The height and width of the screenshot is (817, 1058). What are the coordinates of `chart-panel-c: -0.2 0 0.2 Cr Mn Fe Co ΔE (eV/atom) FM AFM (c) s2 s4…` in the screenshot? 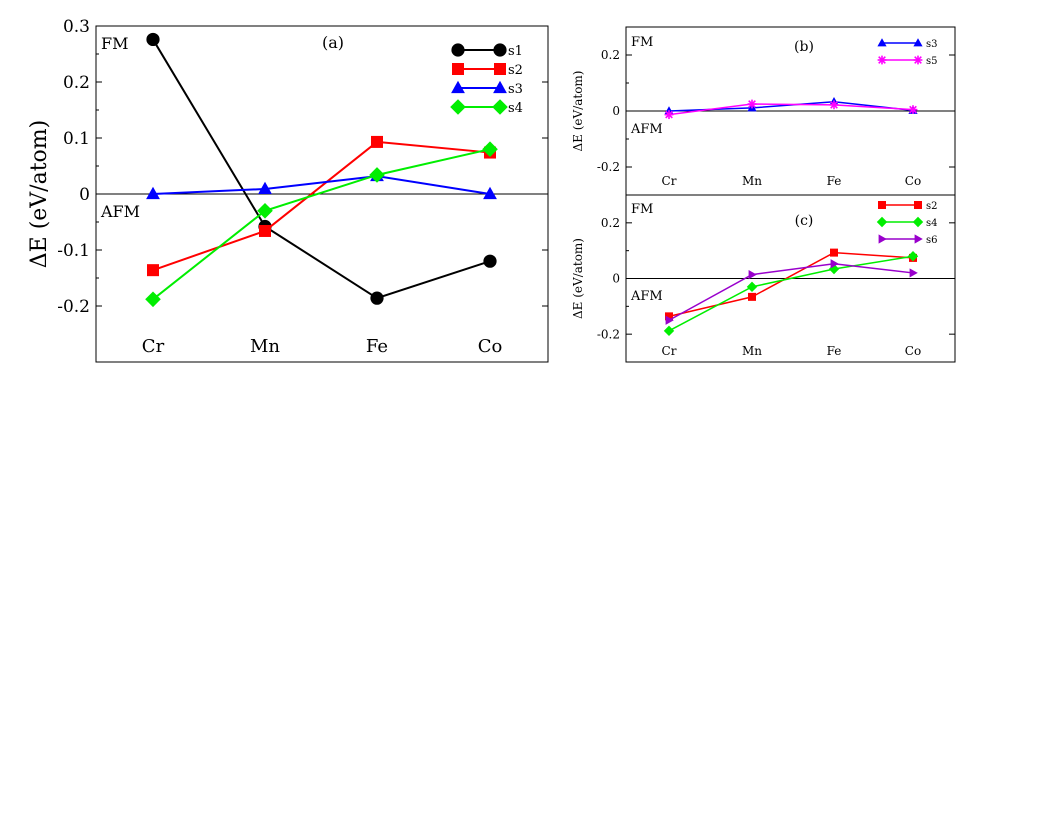 It's located at (763, 278).